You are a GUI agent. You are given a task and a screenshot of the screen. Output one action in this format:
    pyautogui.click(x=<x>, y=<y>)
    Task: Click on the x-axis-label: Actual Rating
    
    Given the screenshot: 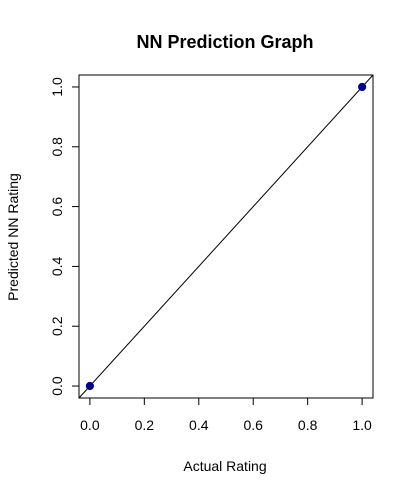 What is the action you would take?
    pyautogui.click(x=224, y=466)
    